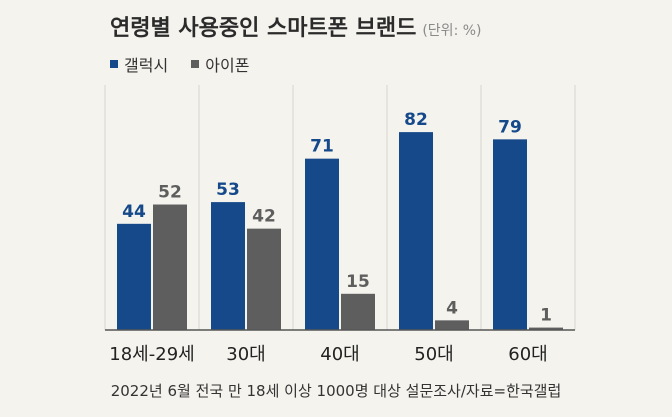 Image resolution: width=672 pixels, height=417 pixels. Describe the element at coordinates (151, 354) in the screenshot. I see `x-tick-label: 18세-29세` at that location.